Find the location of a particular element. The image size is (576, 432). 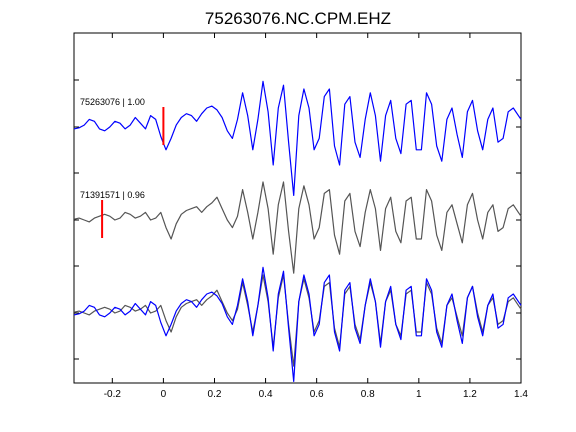

x-tick-label: 1.2 is located at coordinates (470, 394).